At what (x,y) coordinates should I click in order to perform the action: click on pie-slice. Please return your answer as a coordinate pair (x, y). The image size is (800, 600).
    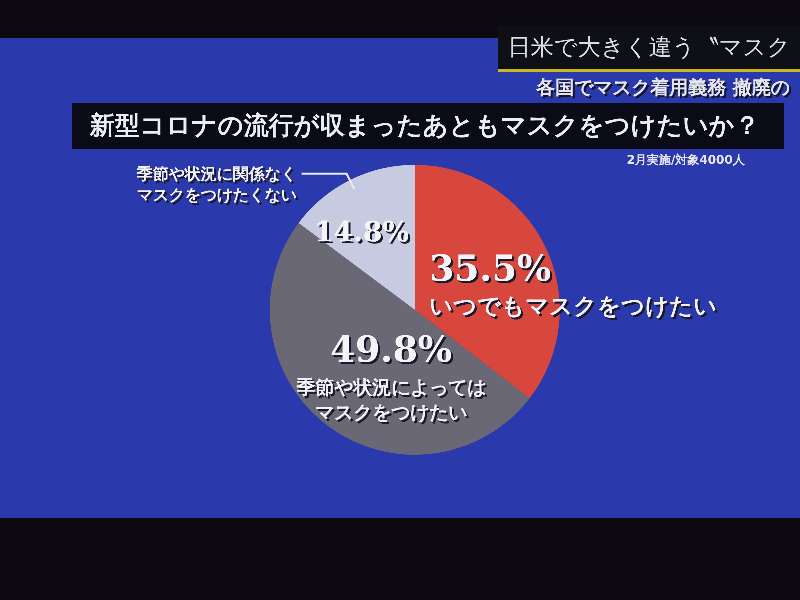
    Looking at the image, I should click on (356, 237).